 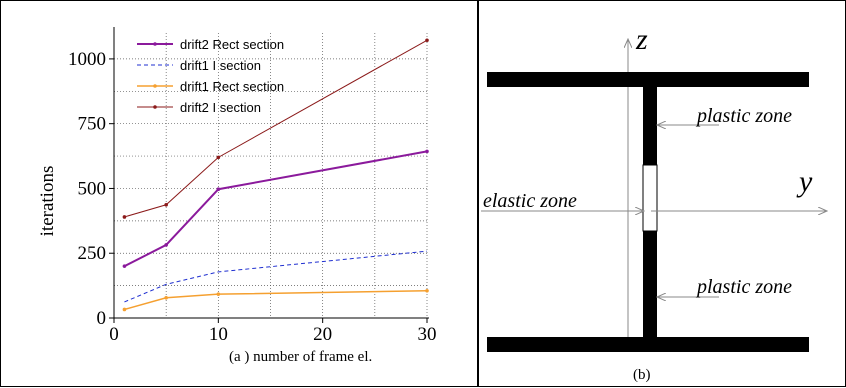 I want to click on plastic-zone-bottom-label: plastic zone, so click(x=743, y=287).